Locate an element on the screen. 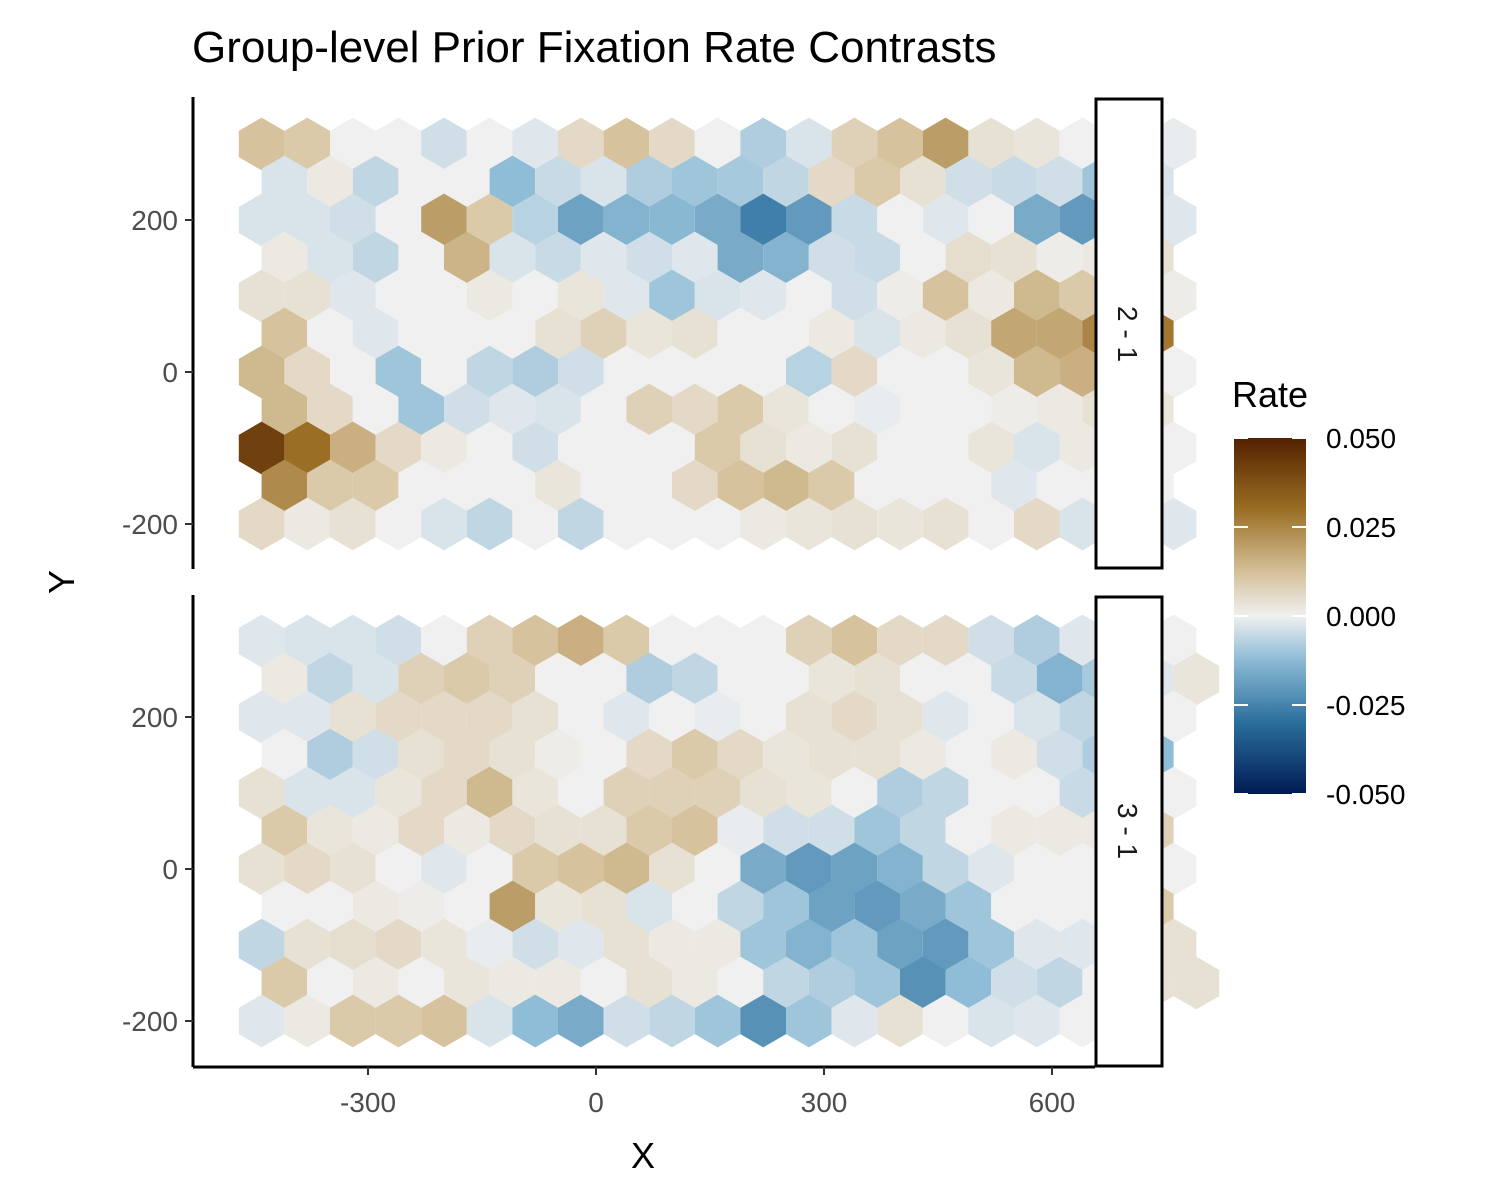 This screenshot has height=1200, width=1500. y-ticks: -200 0 200 -200 0 200 is located at coordinates (157, 621).